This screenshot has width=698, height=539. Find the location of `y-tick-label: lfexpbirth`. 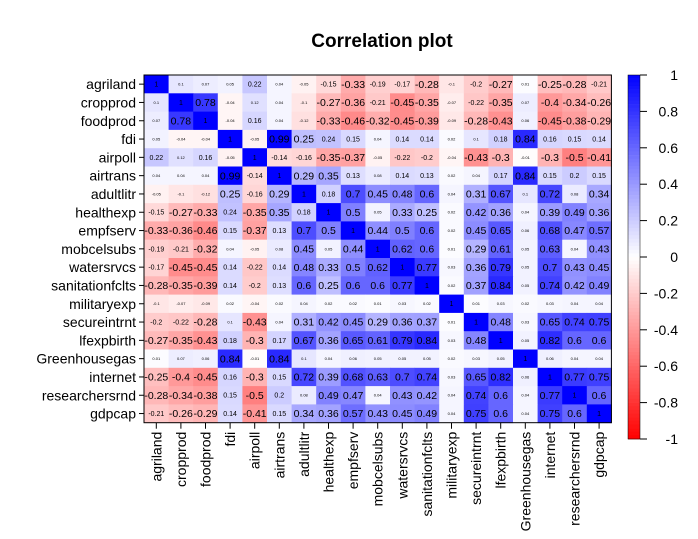

y-tick-label: lfexpbirth is located at coordinates (107, 340).